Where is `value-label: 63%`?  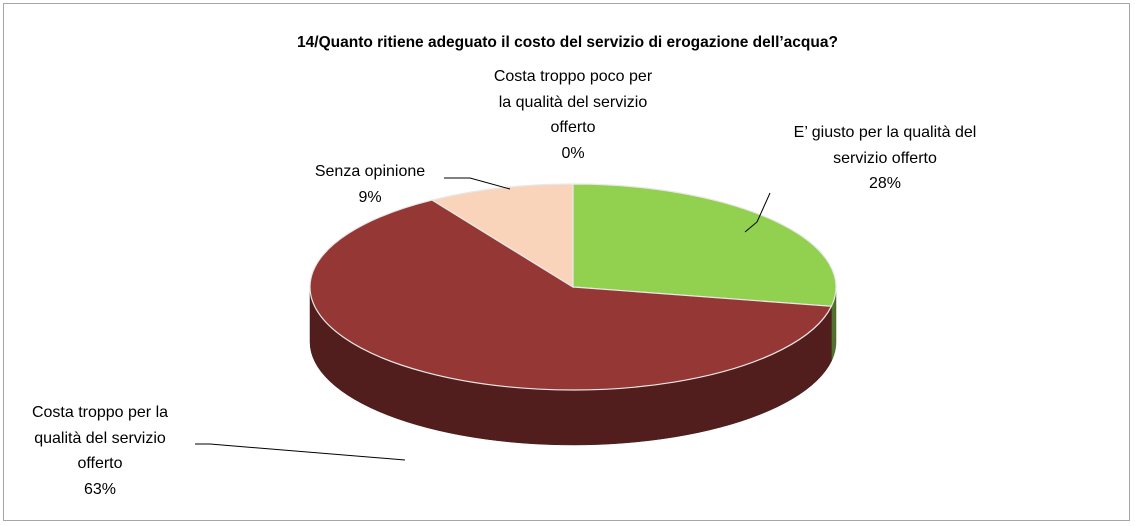 value-label: 63% is located at coordinates (100, 489).